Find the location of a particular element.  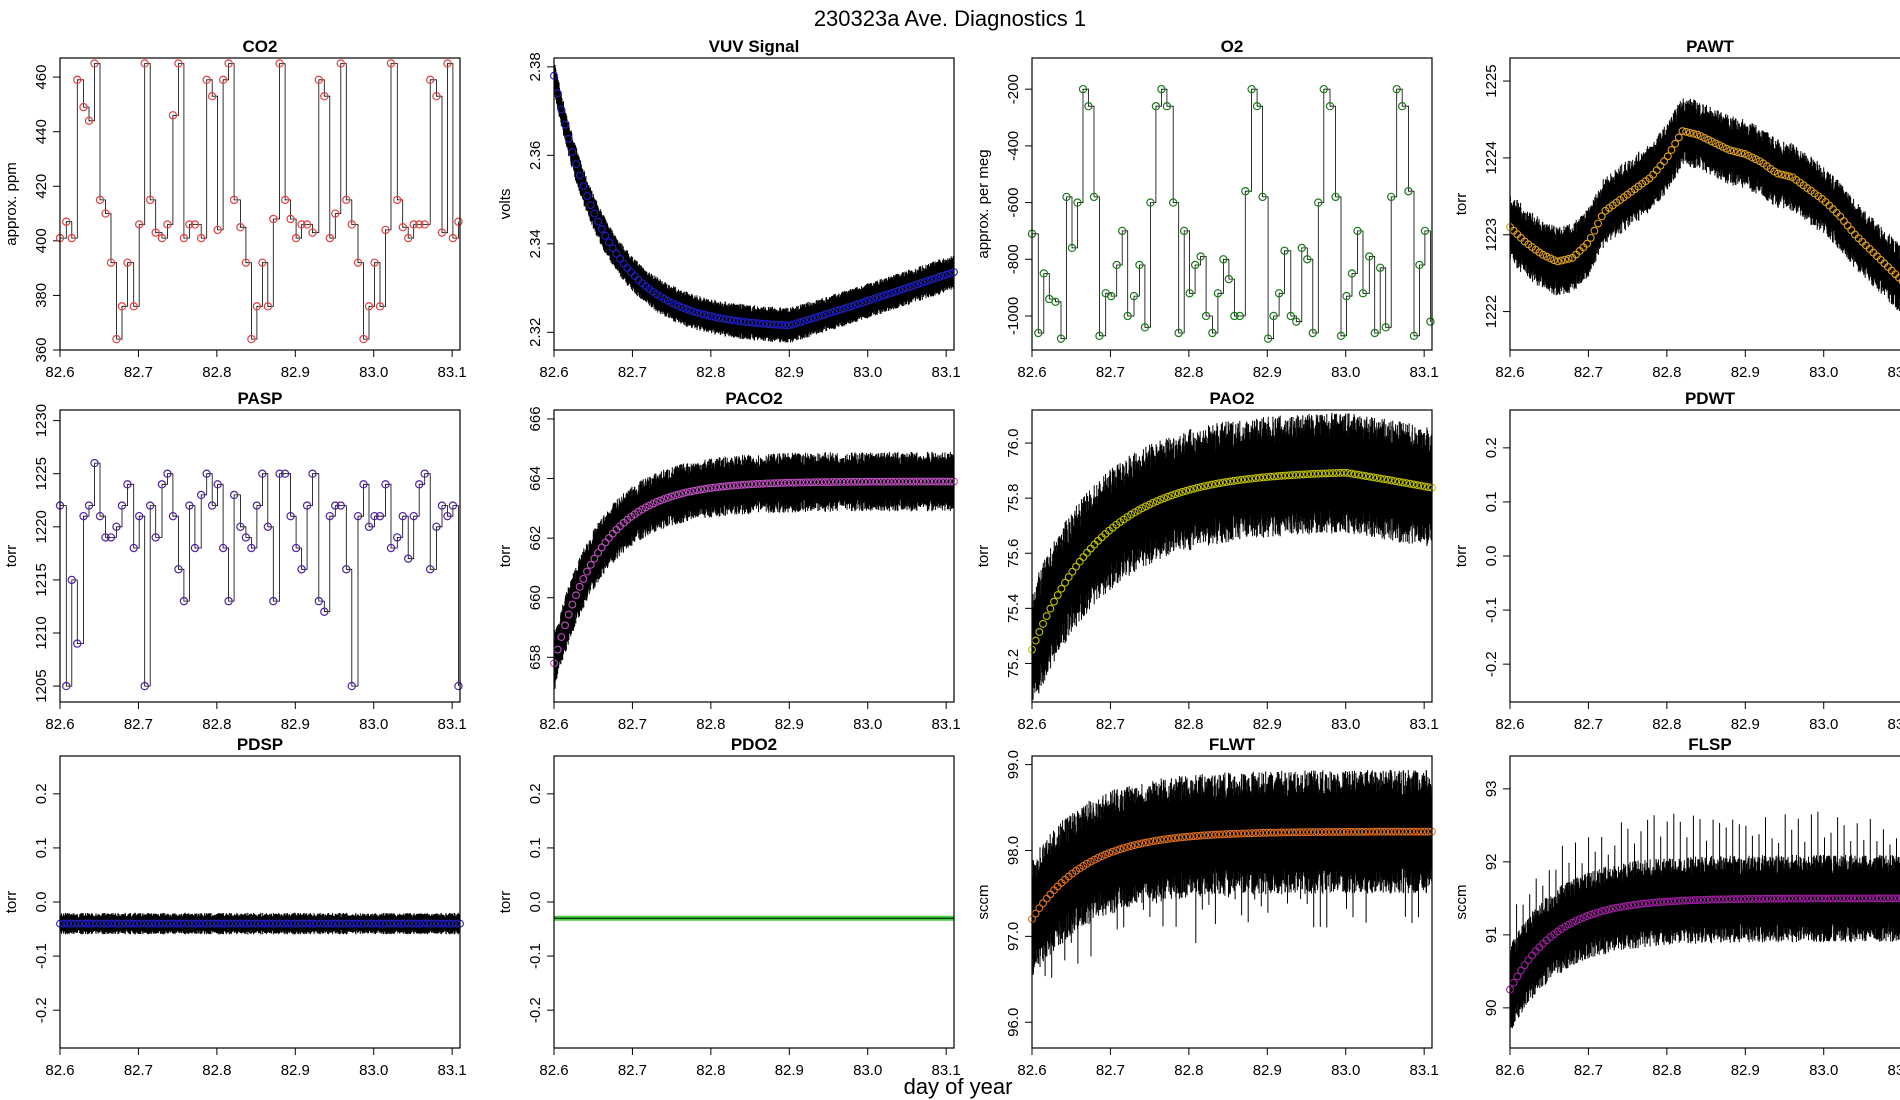

xtick-label-co2: 82.7 is located at coordinates (138, 372).